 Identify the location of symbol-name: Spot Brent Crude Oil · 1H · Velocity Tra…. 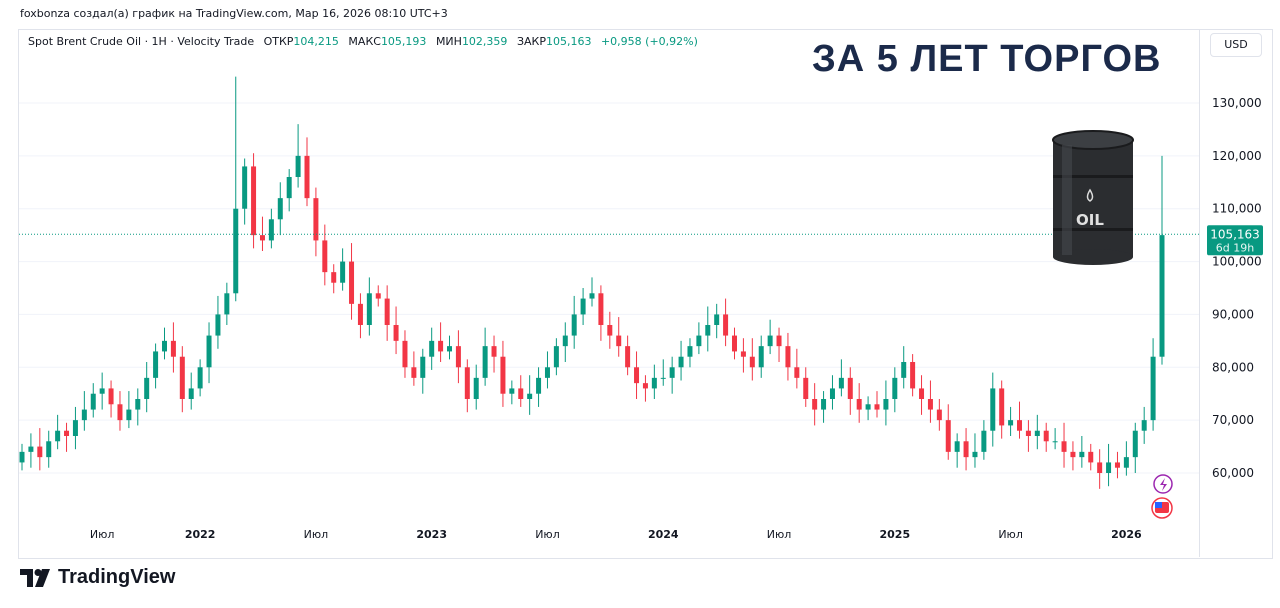
(141, 41).